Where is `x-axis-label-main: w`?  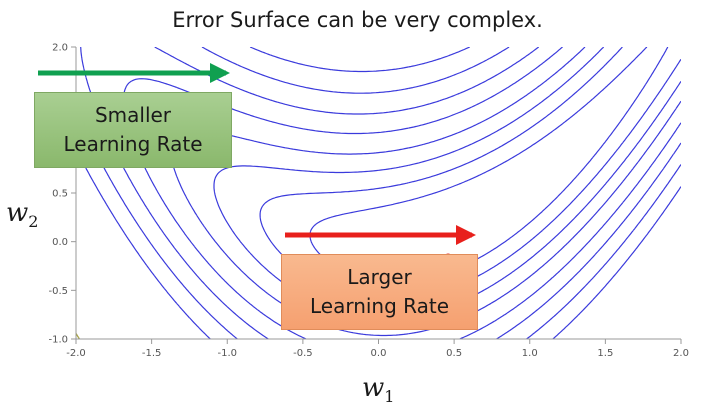 x-axis-label-main: w is located at coordinates (373, 388).